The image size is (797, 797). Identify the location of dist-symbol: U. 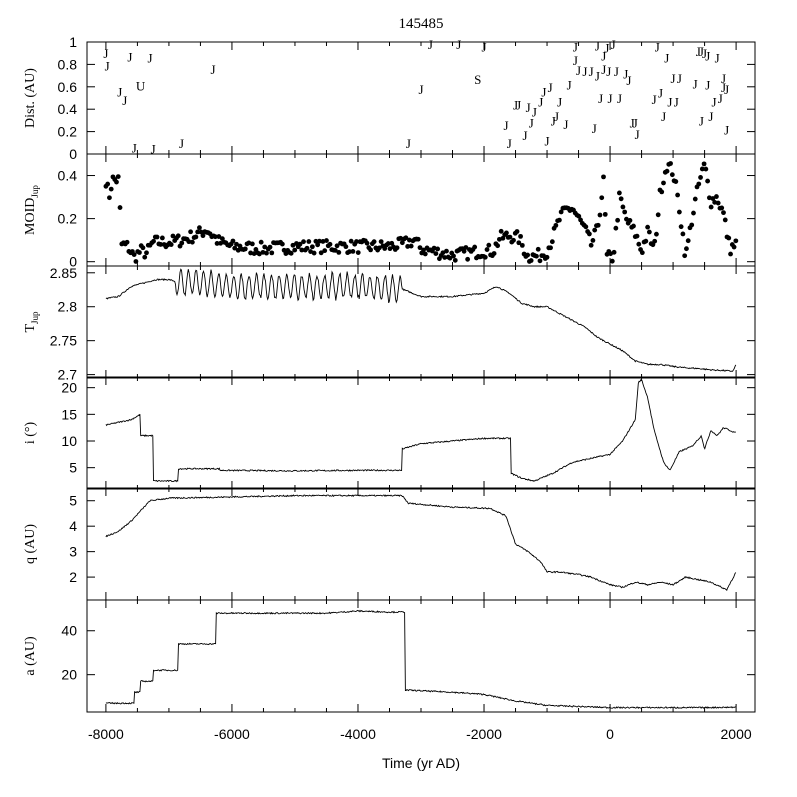
(141, 86).